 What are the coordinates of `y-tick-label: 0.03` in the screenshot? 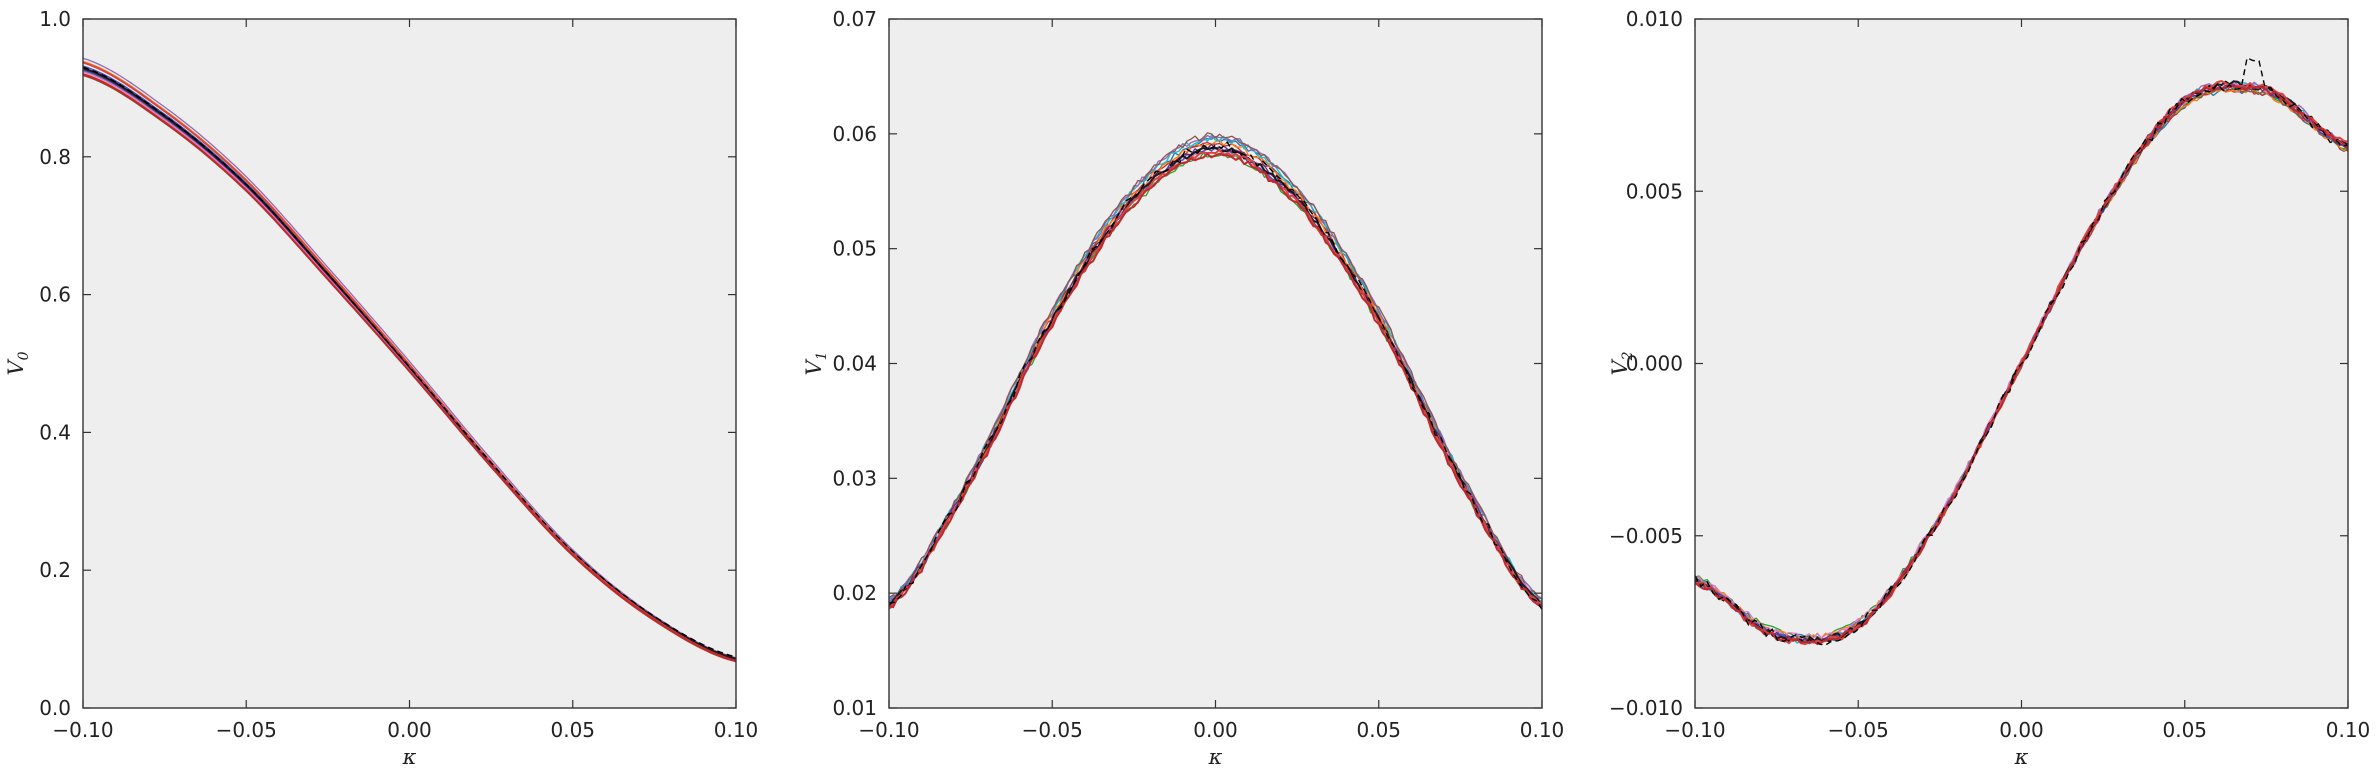 It's located at (854, 478).